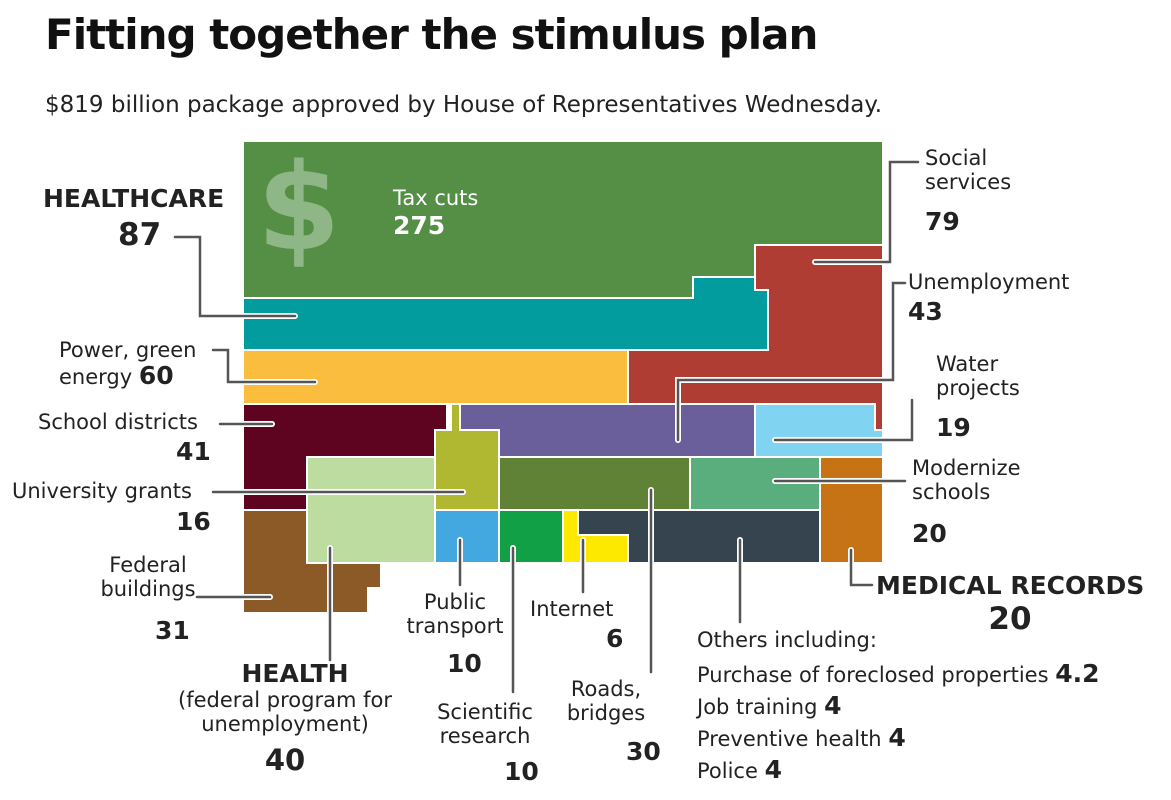  Describe the element at coordinates (148, 577) in the screenshot. I see `label-federal: Federal buildings` at that location.